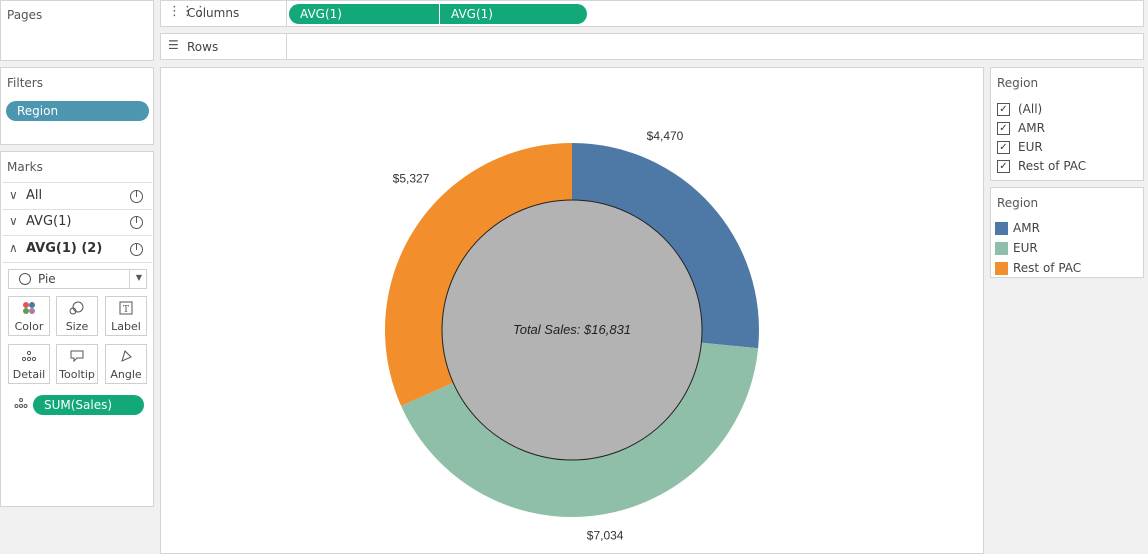  Describe the element at coordinates (77, 30) in the screenshot. I see `pages-panel: Pages` at that location.